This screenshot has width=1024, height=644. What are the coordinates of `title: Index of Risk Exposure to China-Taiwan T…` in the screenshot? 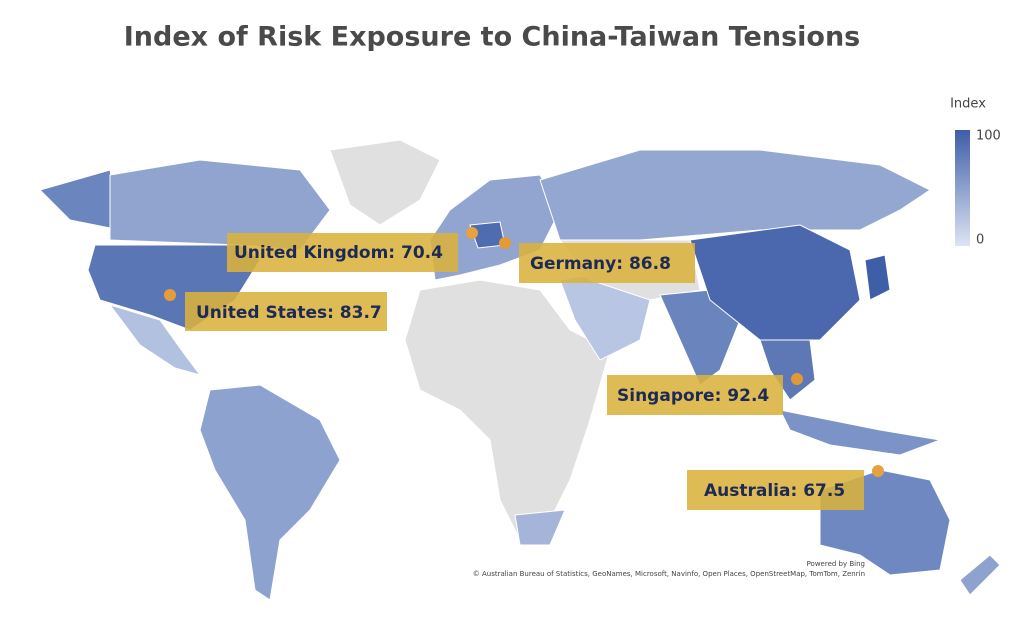 It's located at (492, 37).